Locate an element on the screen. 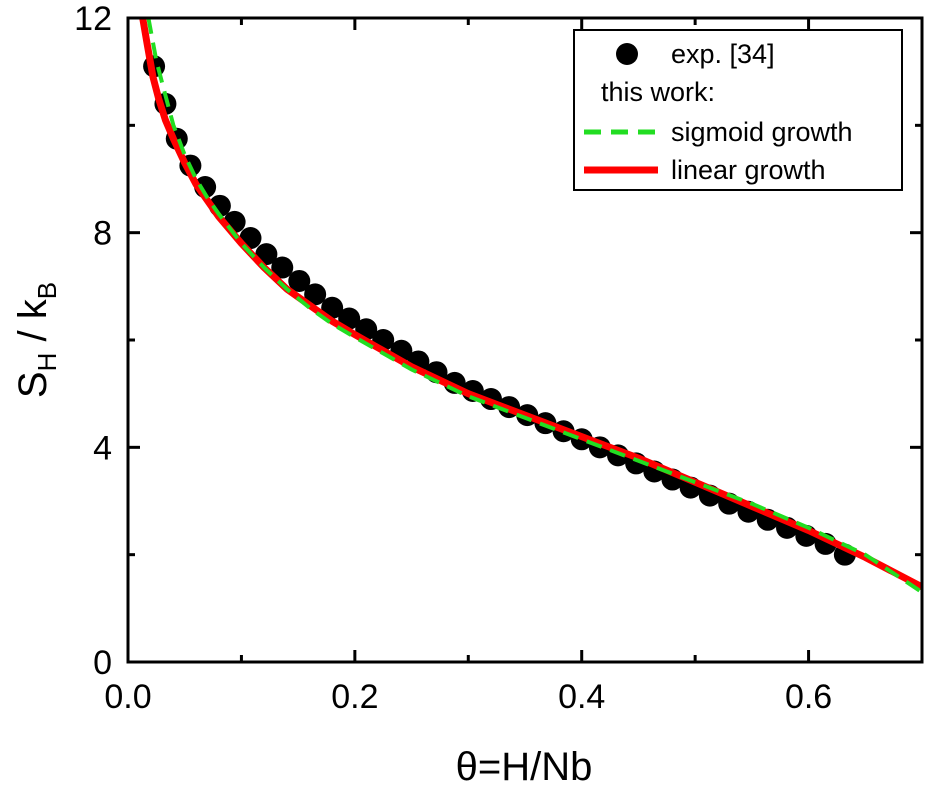 Image resolution: width=925 pixels, height=786 pixels. x-tick-label: 0.6 is located at coordinates (808, 697).